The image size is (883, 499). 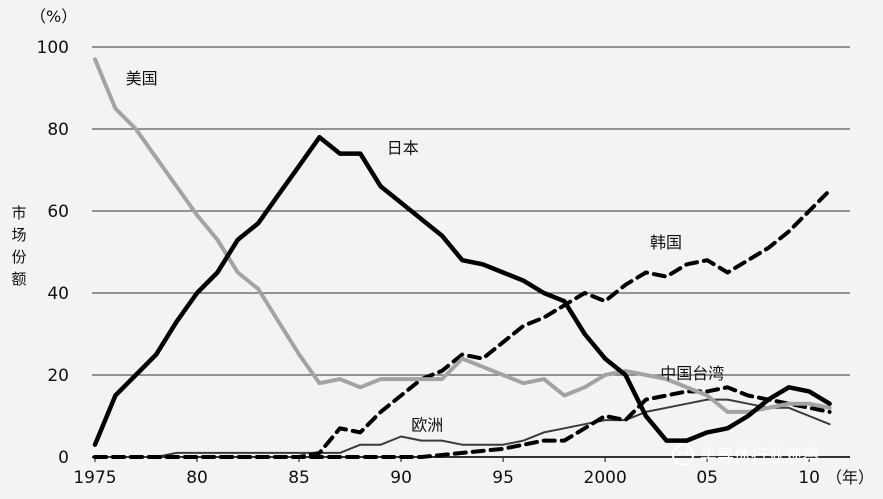 What do you see at coordinates (53, 16) in the screenshot?
I see `y-unit-label: （%）` at bounding box center [53, 16].